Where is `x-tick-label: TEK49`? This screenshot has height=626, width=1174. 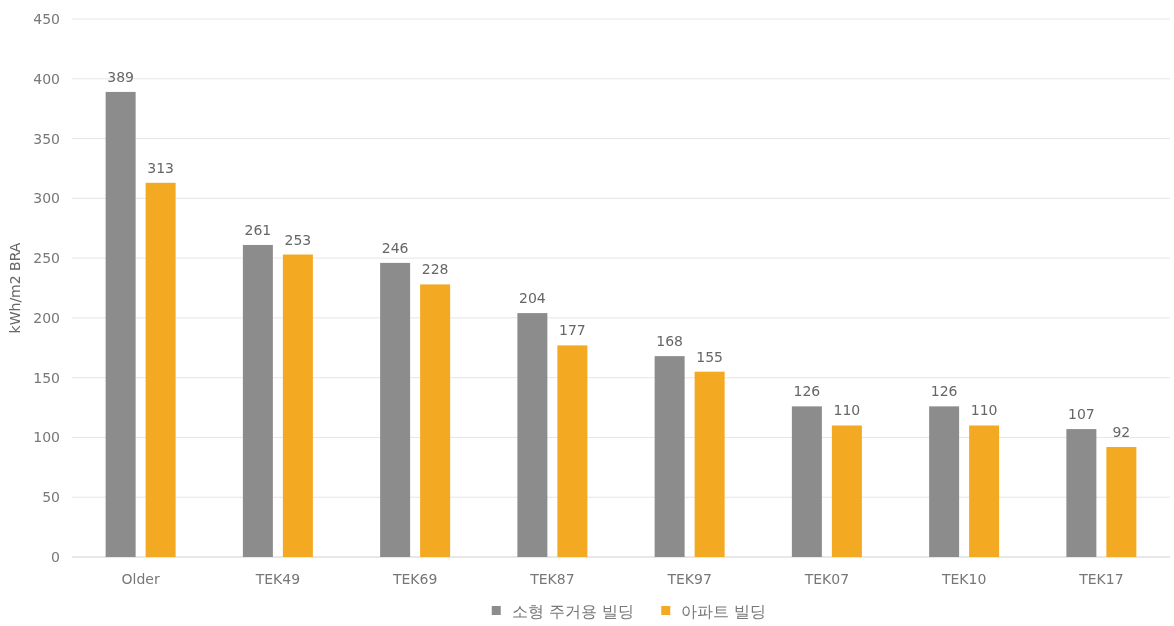
x-tick-label: TEK49 is located at coordinates (277, 579).